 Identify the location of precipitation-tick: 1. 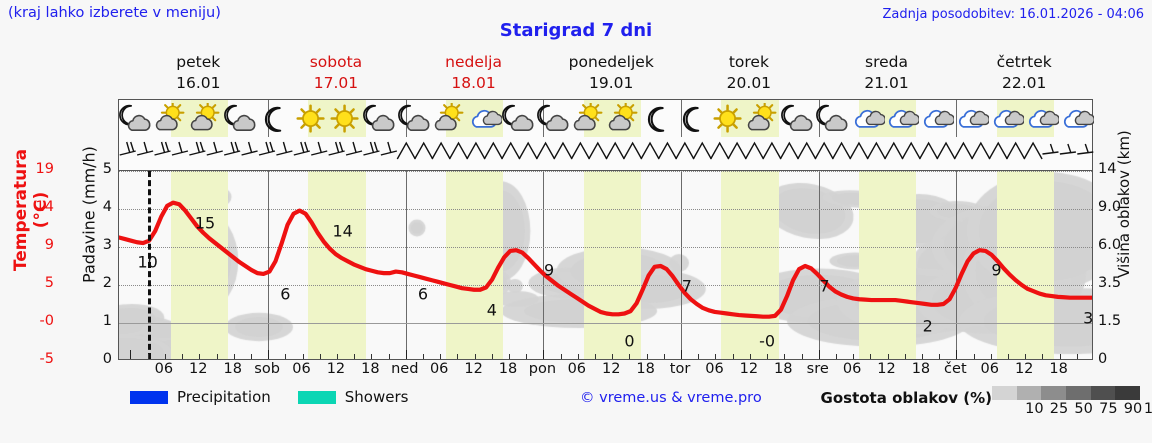
(107, 321).